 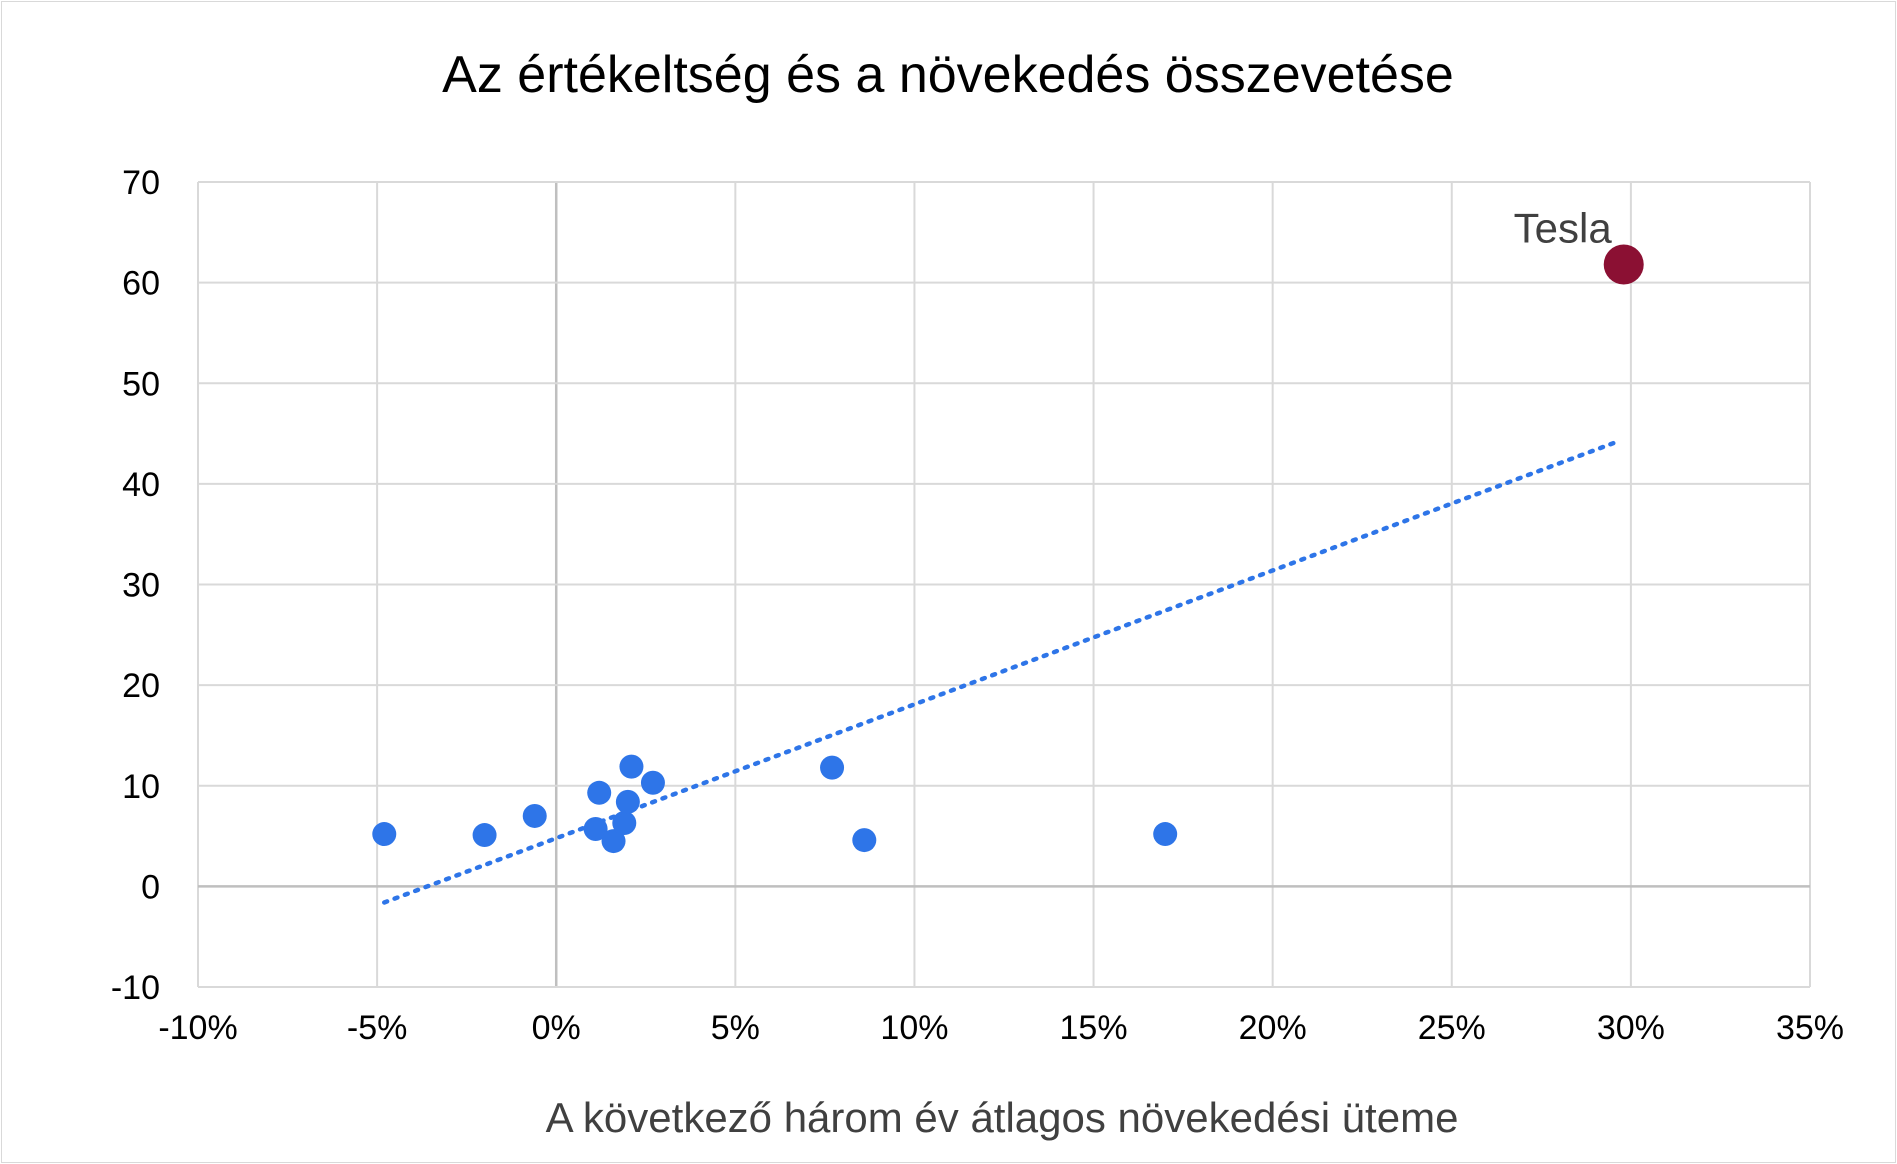 I want to click on x-tick-label: 10%, so click(x=914, y=1028).